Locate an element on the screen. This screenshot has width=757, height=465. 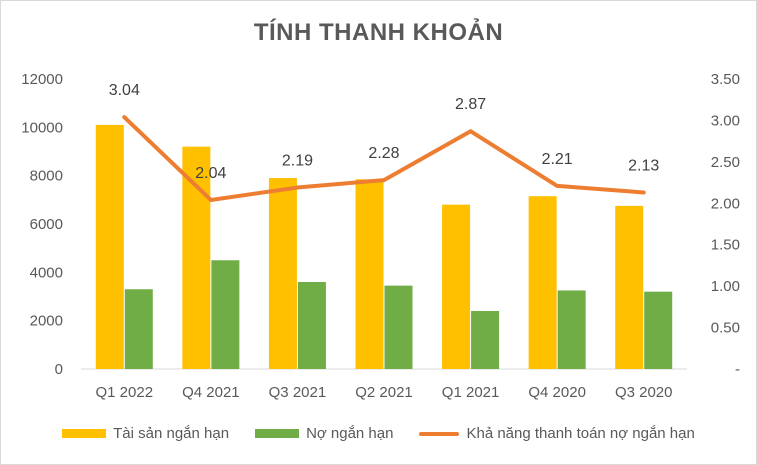
ratio-data-label: 2.28 is located at coordinates (383, 153).